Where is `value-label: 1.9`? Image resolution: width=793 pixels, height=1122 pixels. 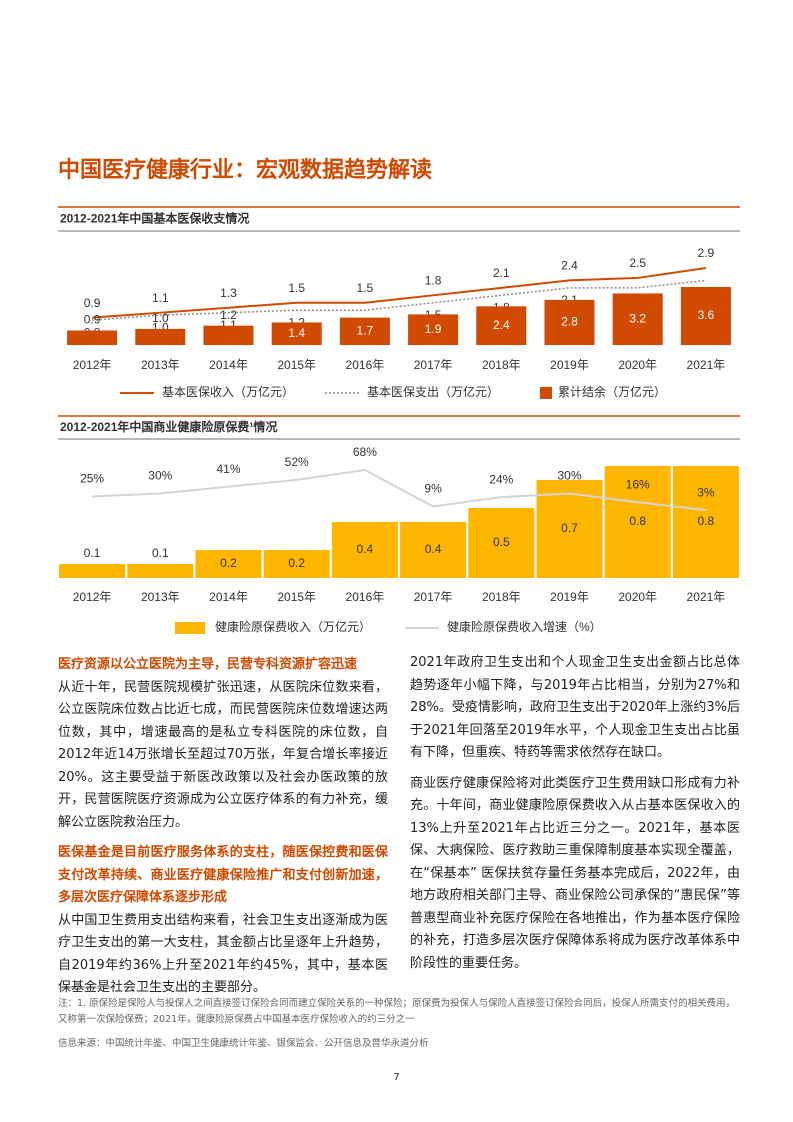 value-label: 1.9 is located at coordinates (433, 329).